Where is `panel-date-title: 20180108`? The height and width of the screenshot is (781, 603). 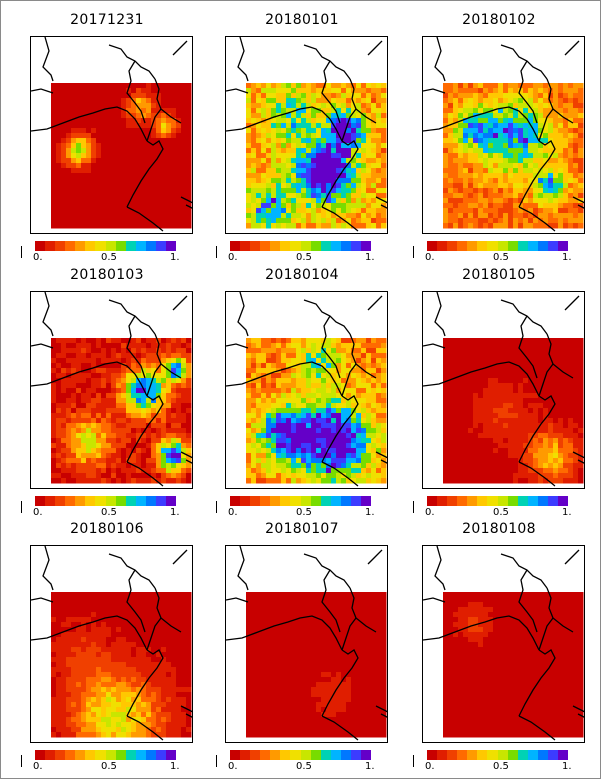 panel-date-title: 20180108 is located at coordinates (499, 529).